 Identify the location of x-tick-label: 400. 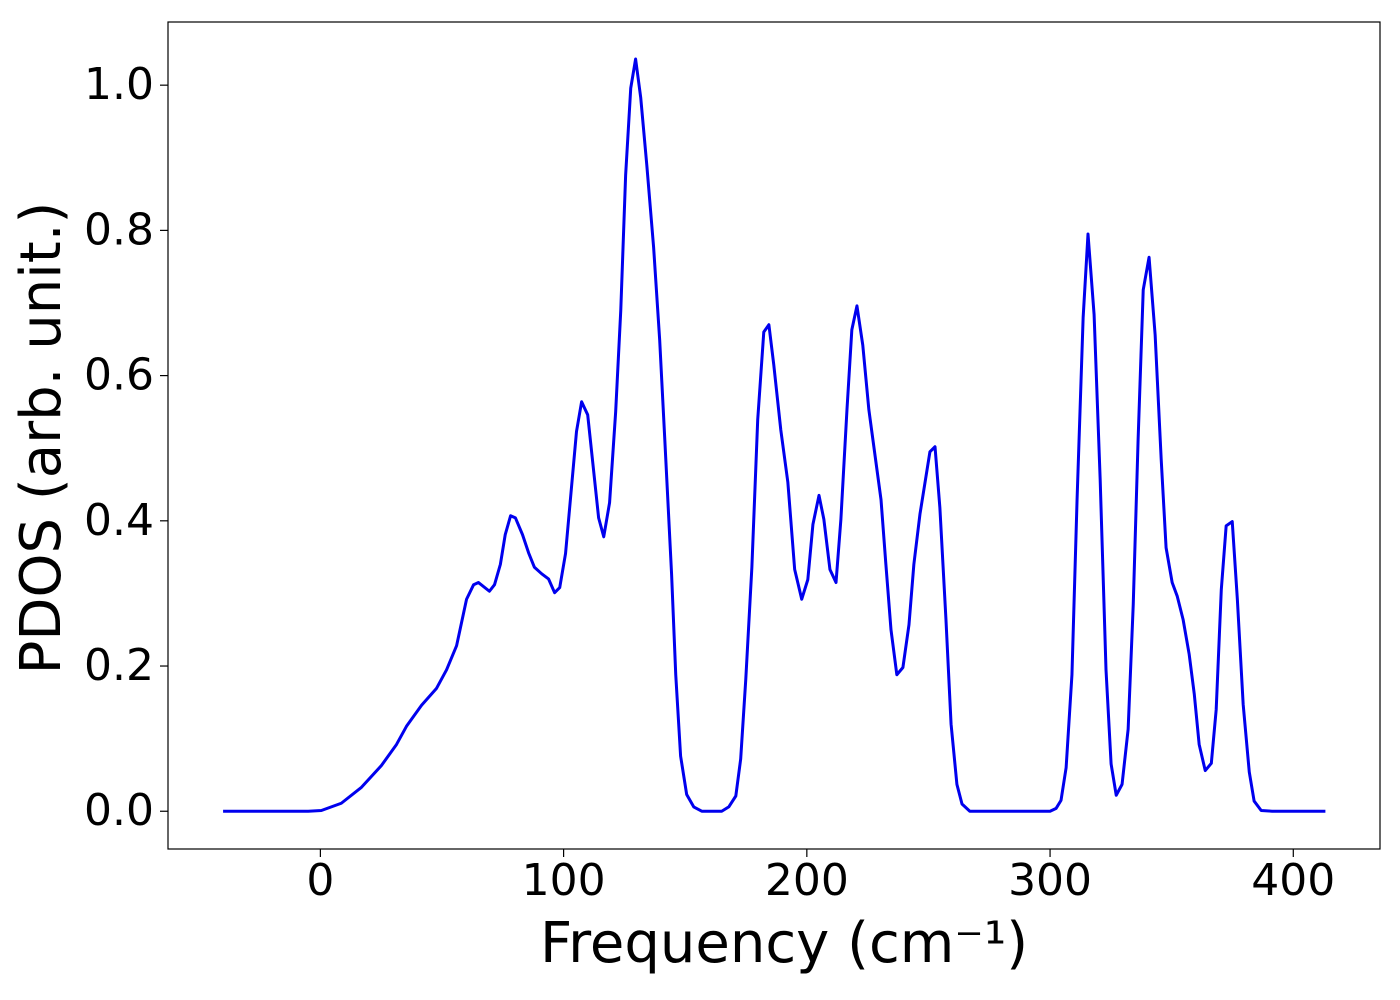
(1293, 880).